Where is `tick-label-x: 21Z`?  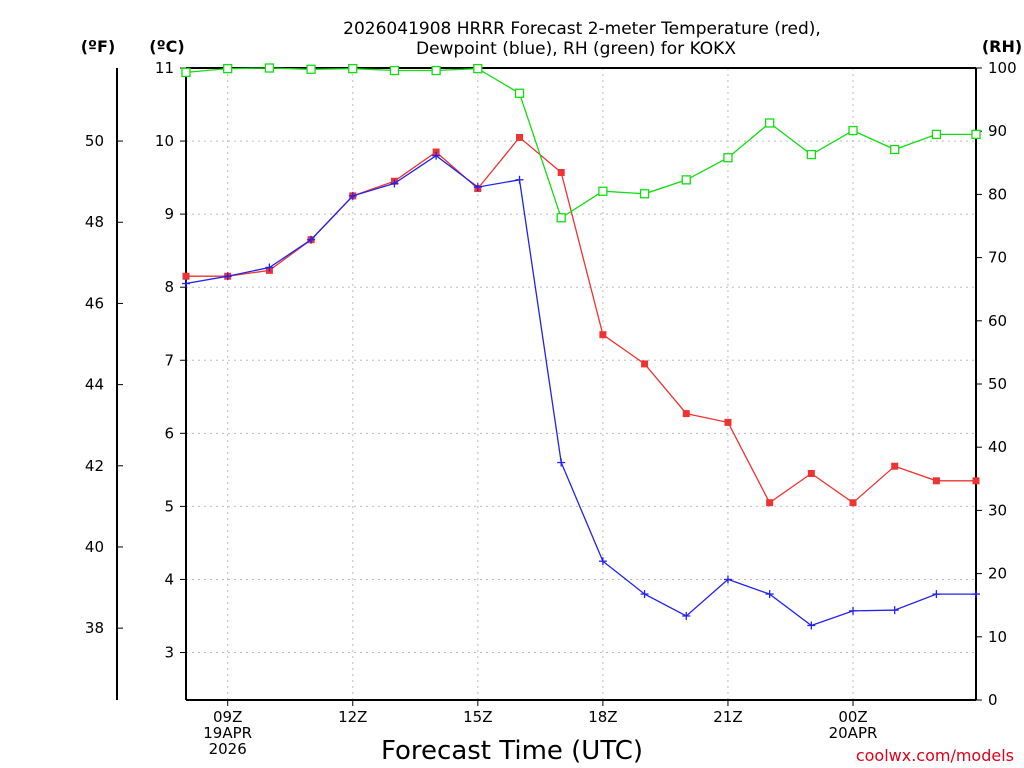 tick-label-x: 21Z is located at coordinates (727, 717).